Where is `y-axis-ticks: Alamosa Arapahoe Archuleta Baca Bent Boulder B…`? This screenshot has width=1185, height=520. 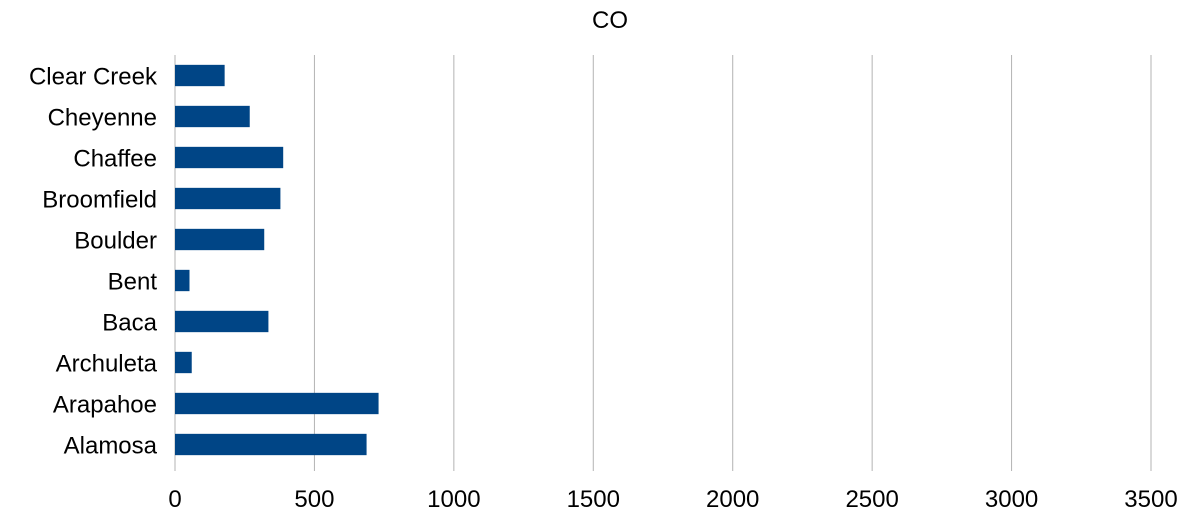 y-axis-ticks: Alamosa Arapahoe Archuleta Baca Bent Boulder B… is located at coordinates (93, 262).